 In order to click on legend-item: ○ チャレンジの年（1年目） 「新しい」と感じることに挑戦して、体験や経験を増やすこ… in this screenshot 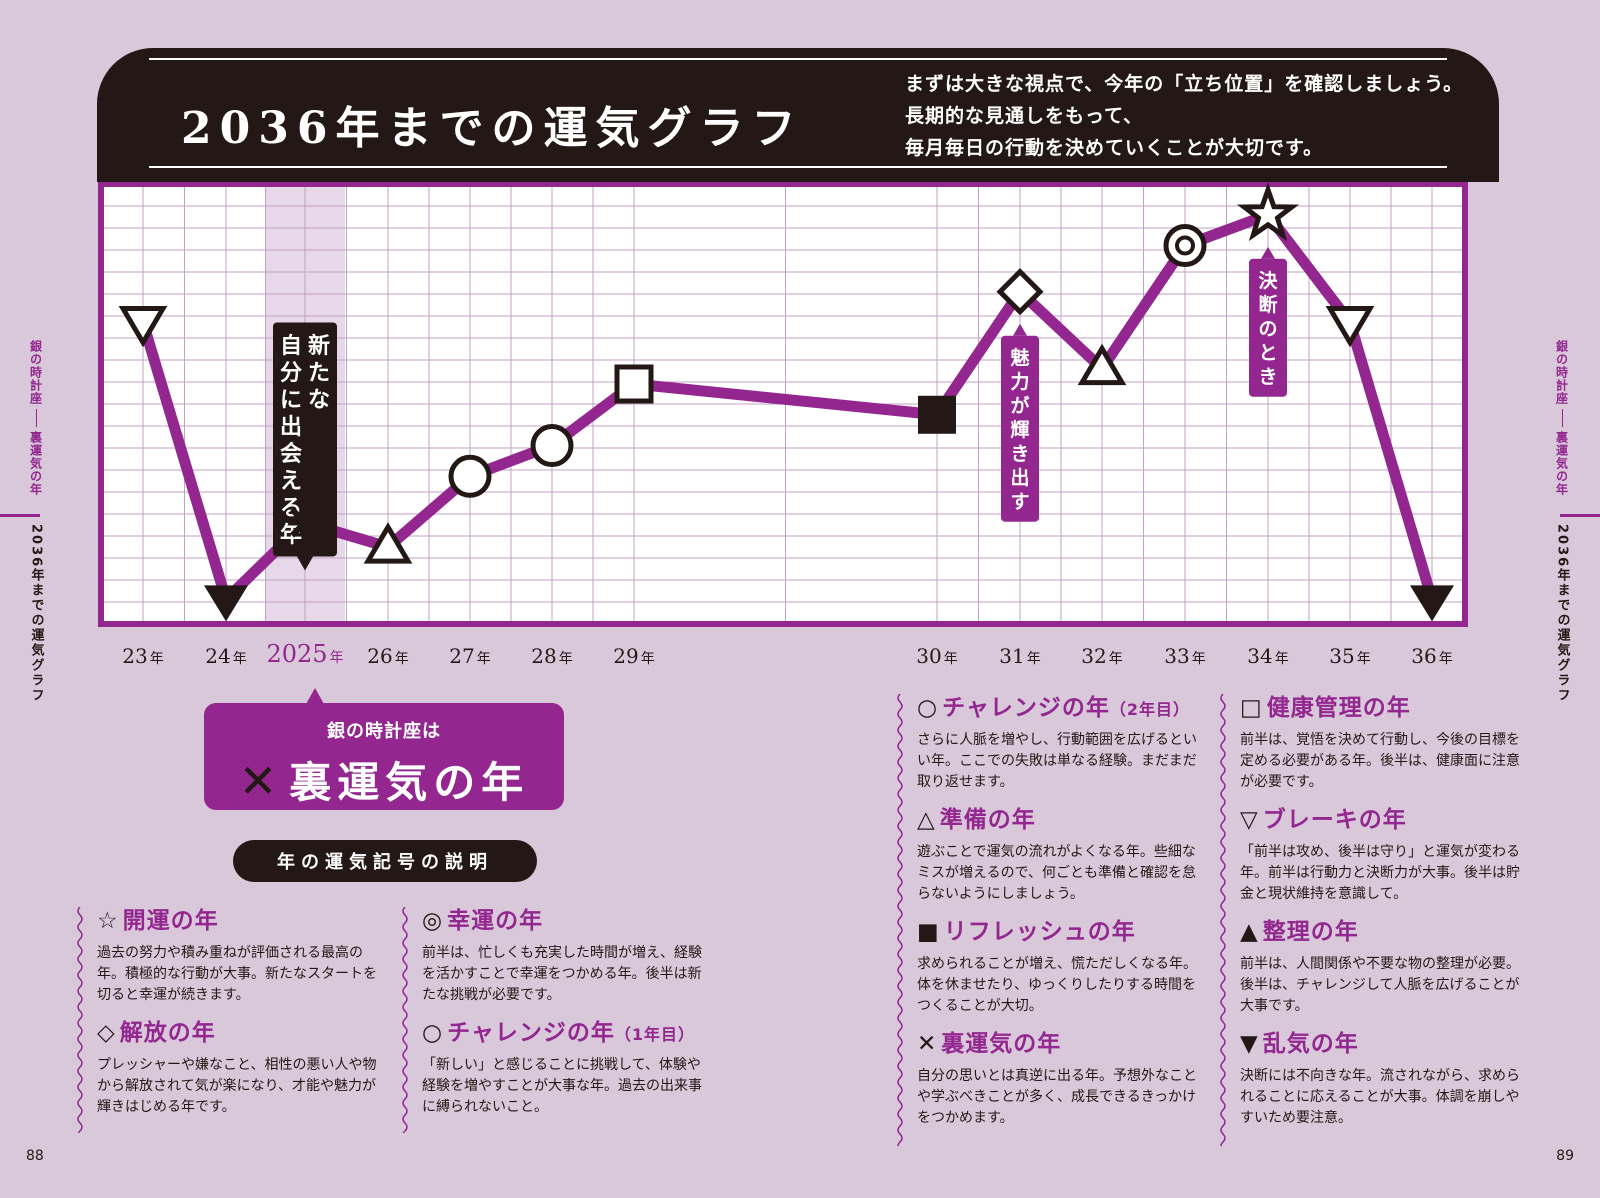, I will do `click(567, 1065)`.